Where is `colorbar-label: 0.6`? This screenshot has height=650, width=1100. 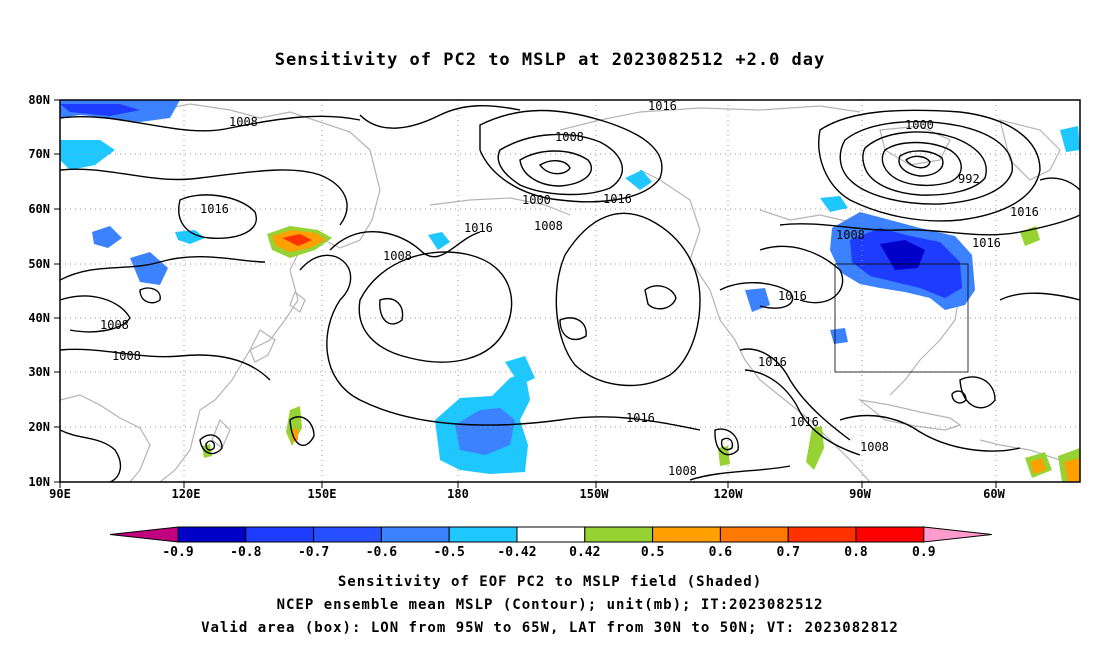
colorbar-label: 0.6 is located at coordinates (721, 552).